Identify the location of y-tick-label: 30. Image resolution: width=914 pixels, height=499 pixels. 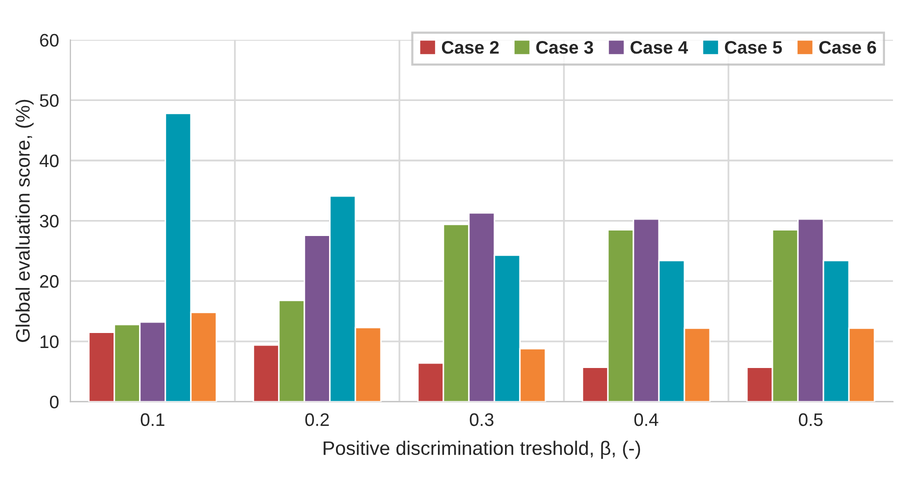
(49, 221).